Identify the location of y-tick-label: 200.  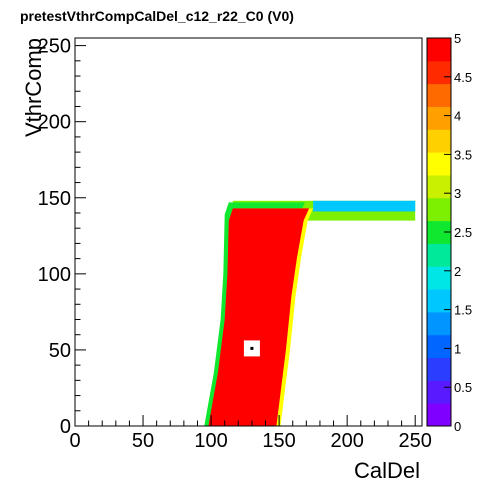
(54, 123).